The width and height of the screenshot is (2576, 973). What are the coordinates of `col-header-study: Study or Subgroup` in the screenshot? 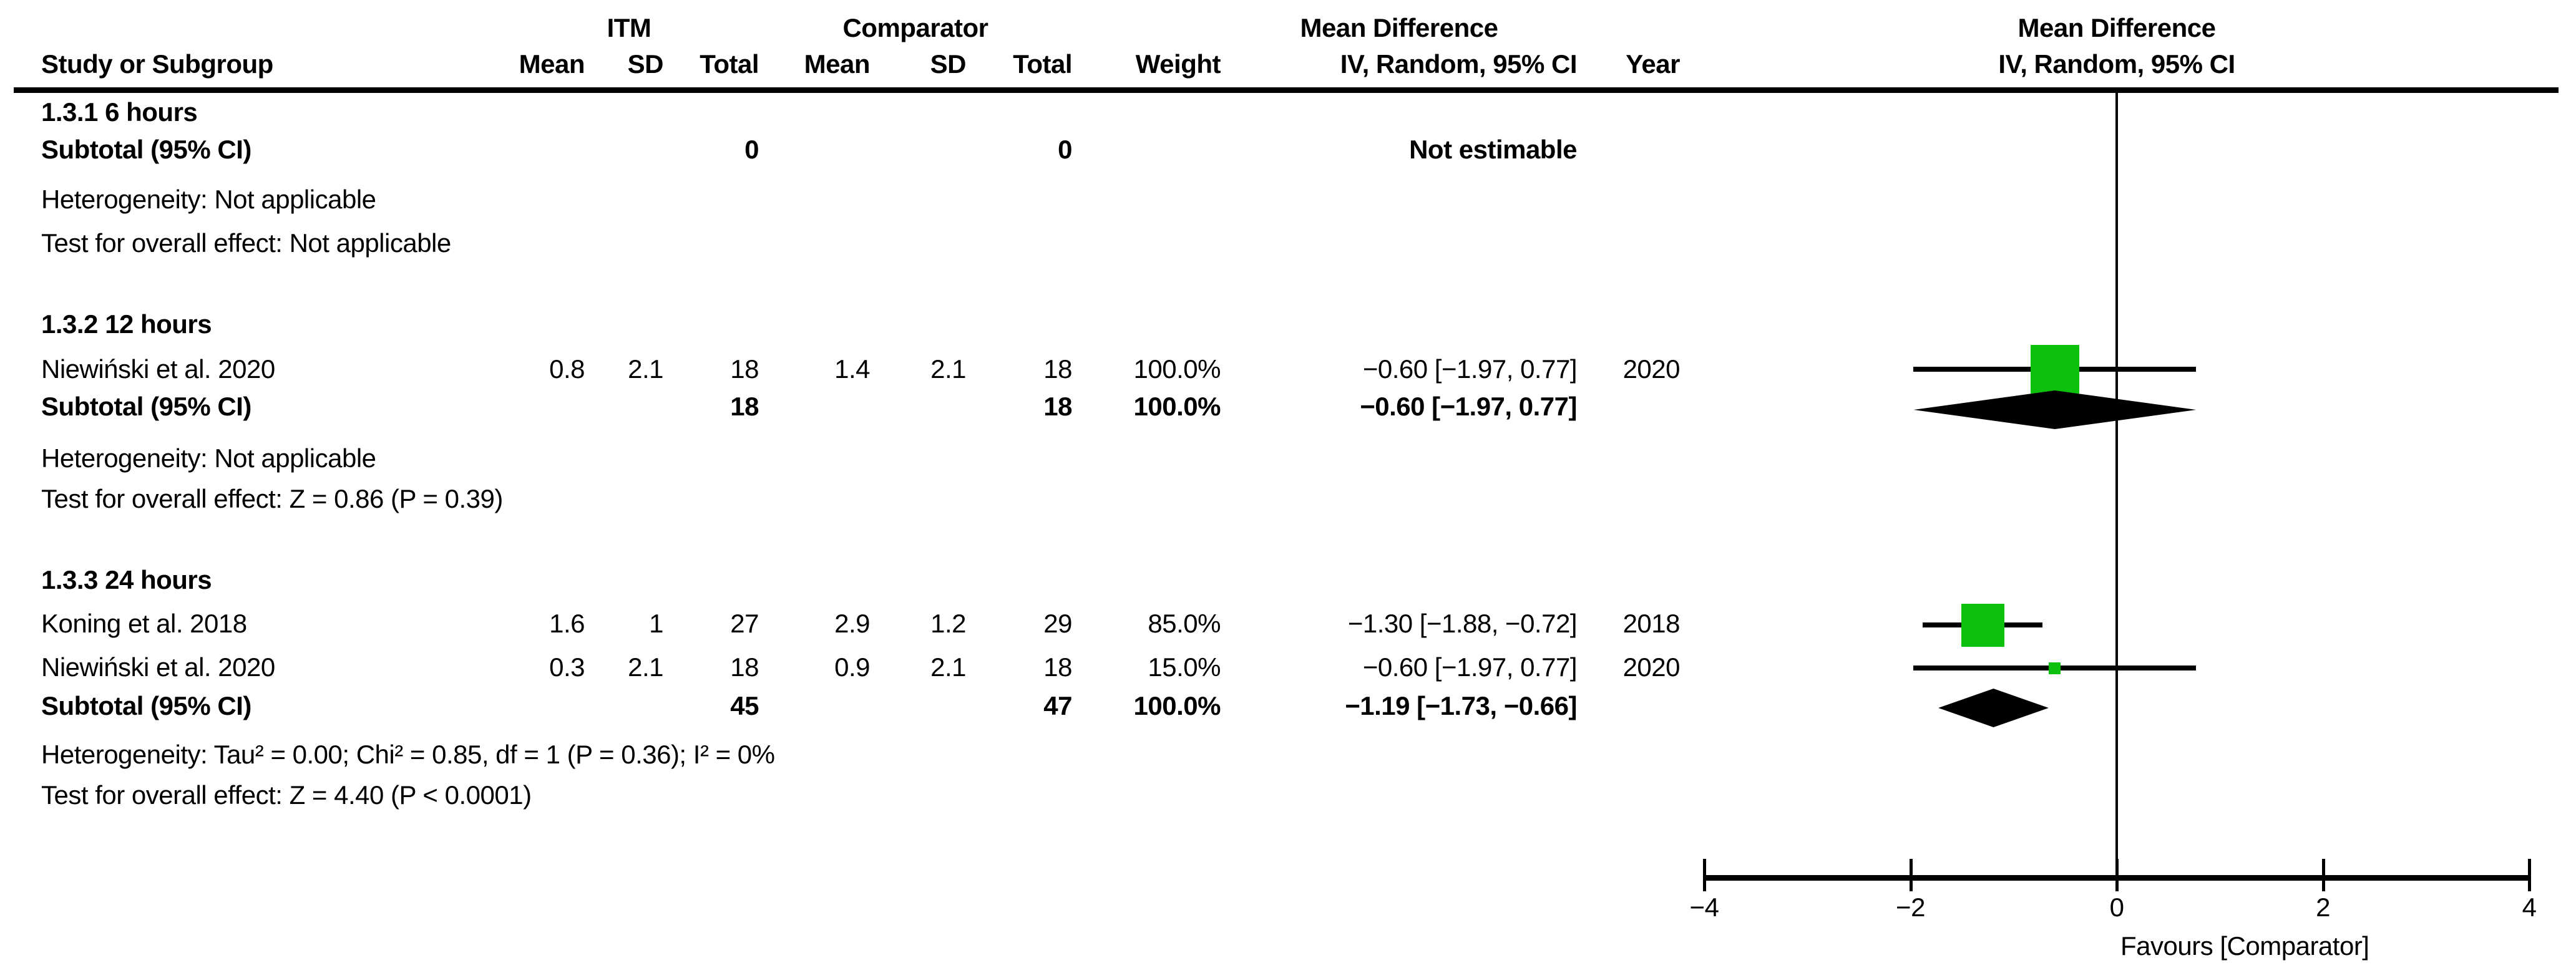 It's located at (157, 64).